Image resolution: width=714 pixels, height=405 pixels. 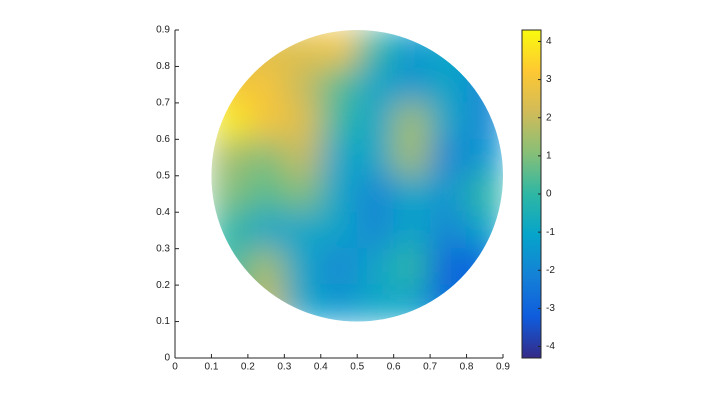 I want to click on colorbar-tick-label: 2, so click(x=549, y=117).